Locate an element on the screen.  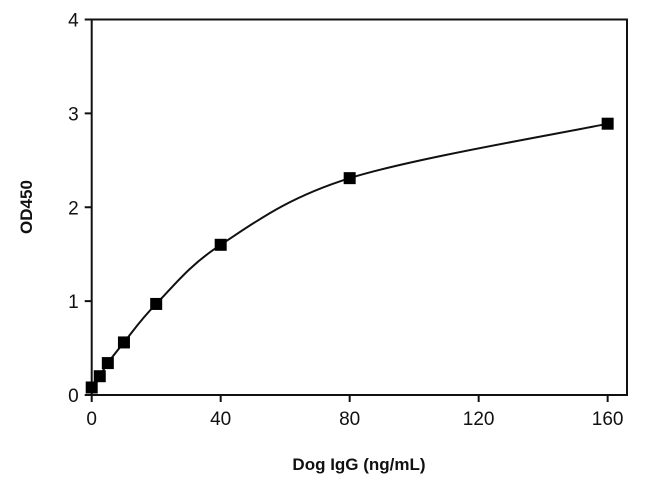
y-tick-label: 2 is located at coordinates (73, 208).